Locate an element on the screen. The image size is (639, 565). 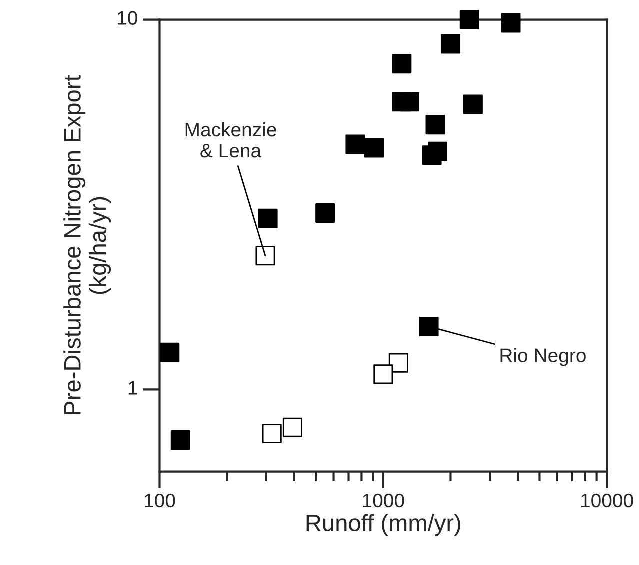
y-tick-label: 10 is located at coordinates (128, 18).